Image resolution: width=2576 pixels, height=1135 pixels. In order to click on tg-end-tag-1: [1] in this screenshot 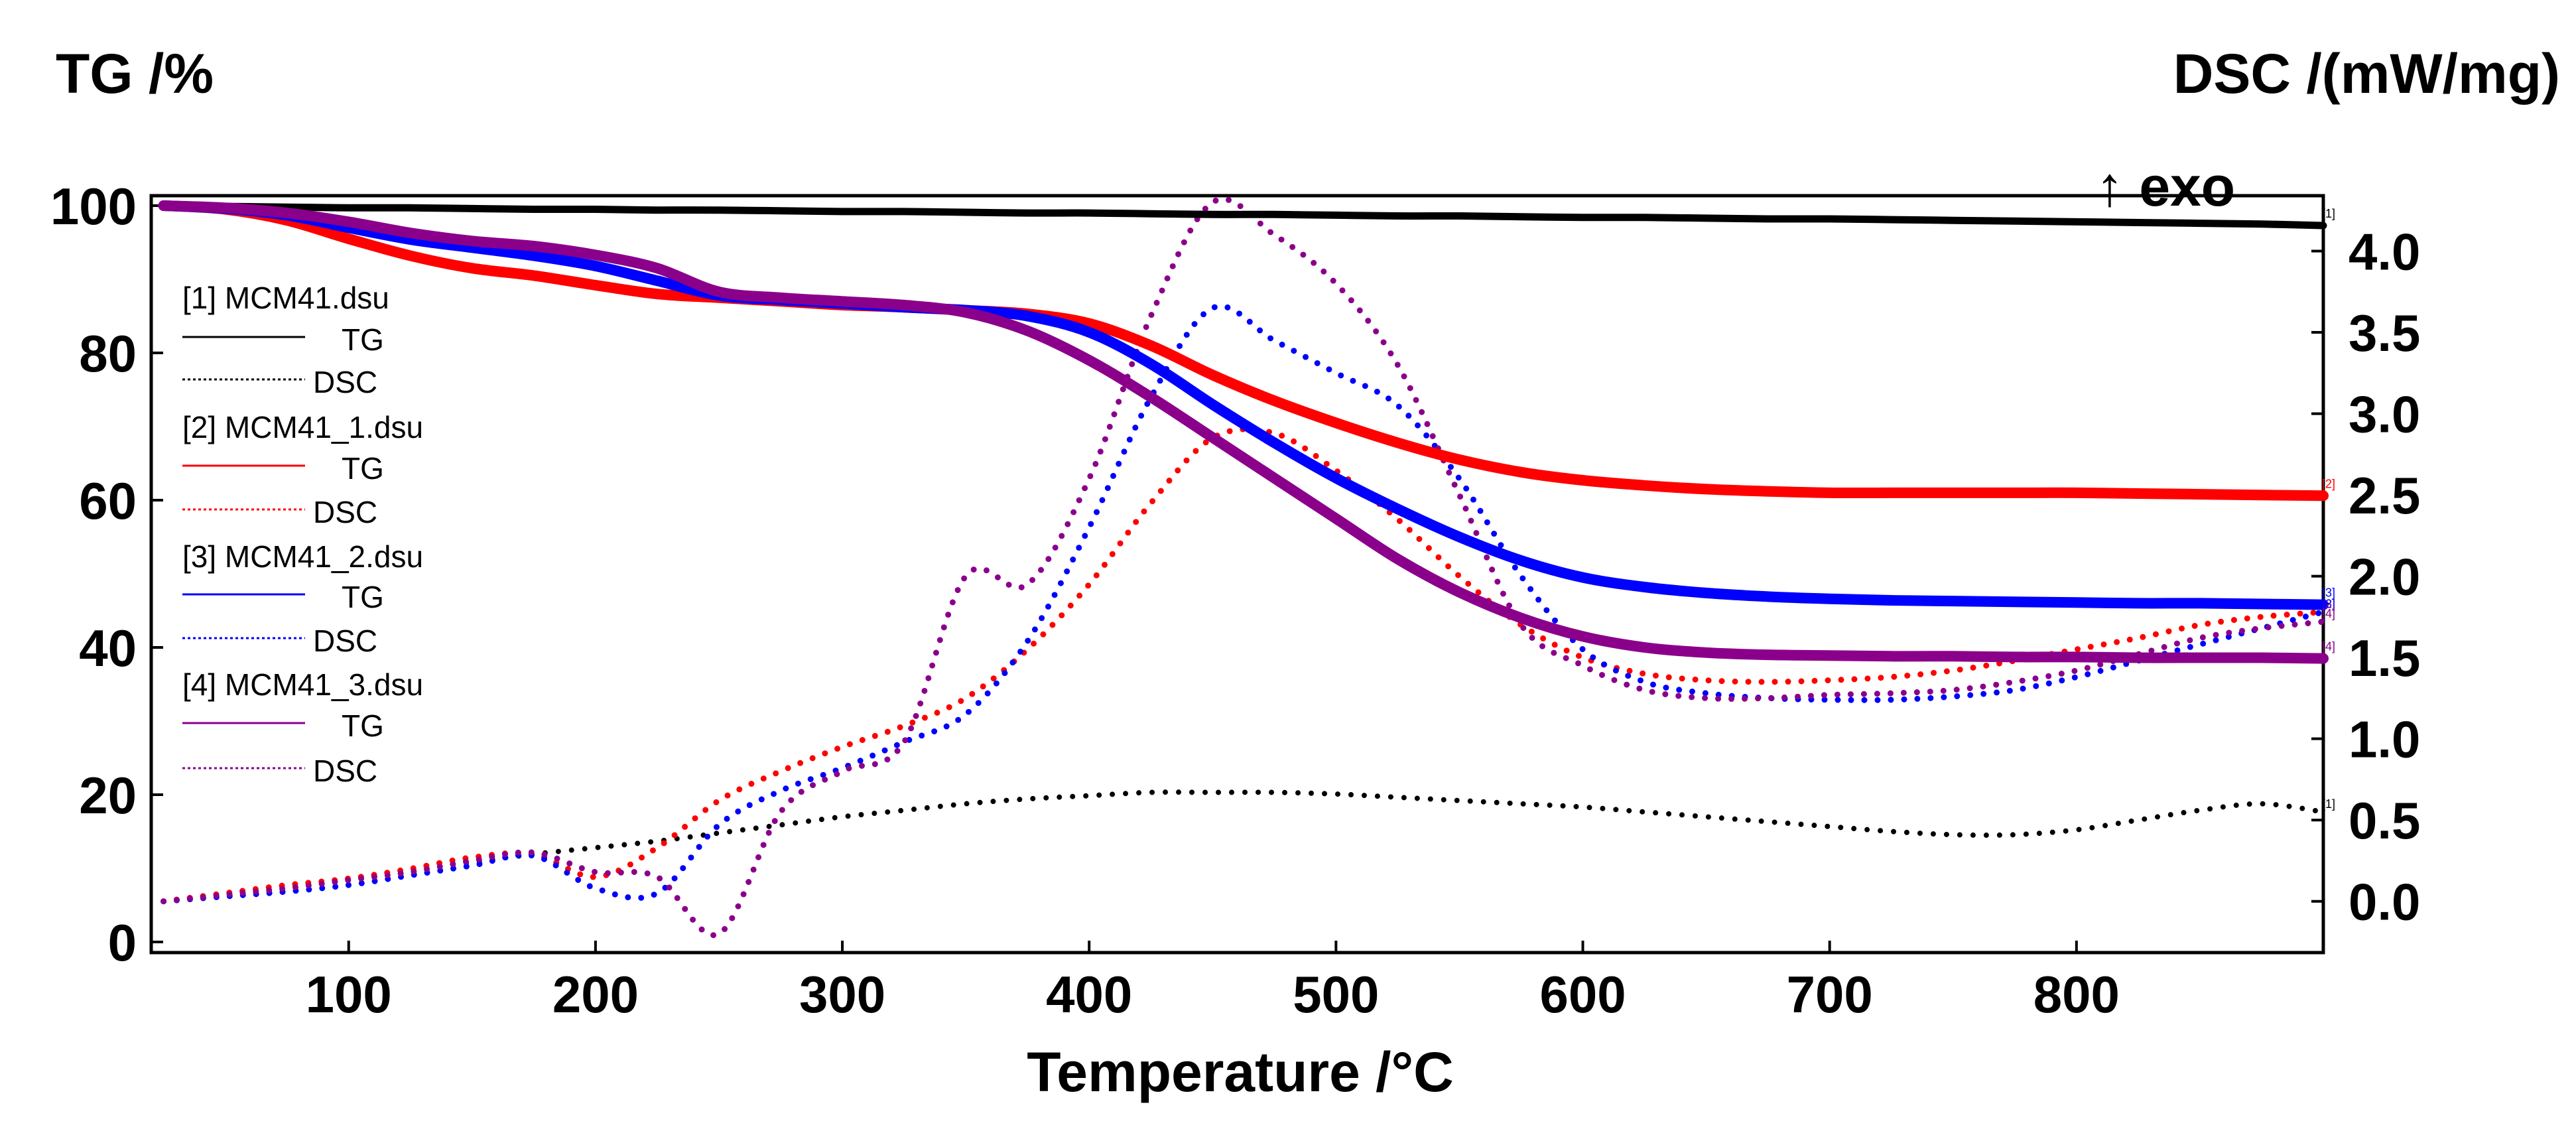, I will do `click(2329, 213)`.